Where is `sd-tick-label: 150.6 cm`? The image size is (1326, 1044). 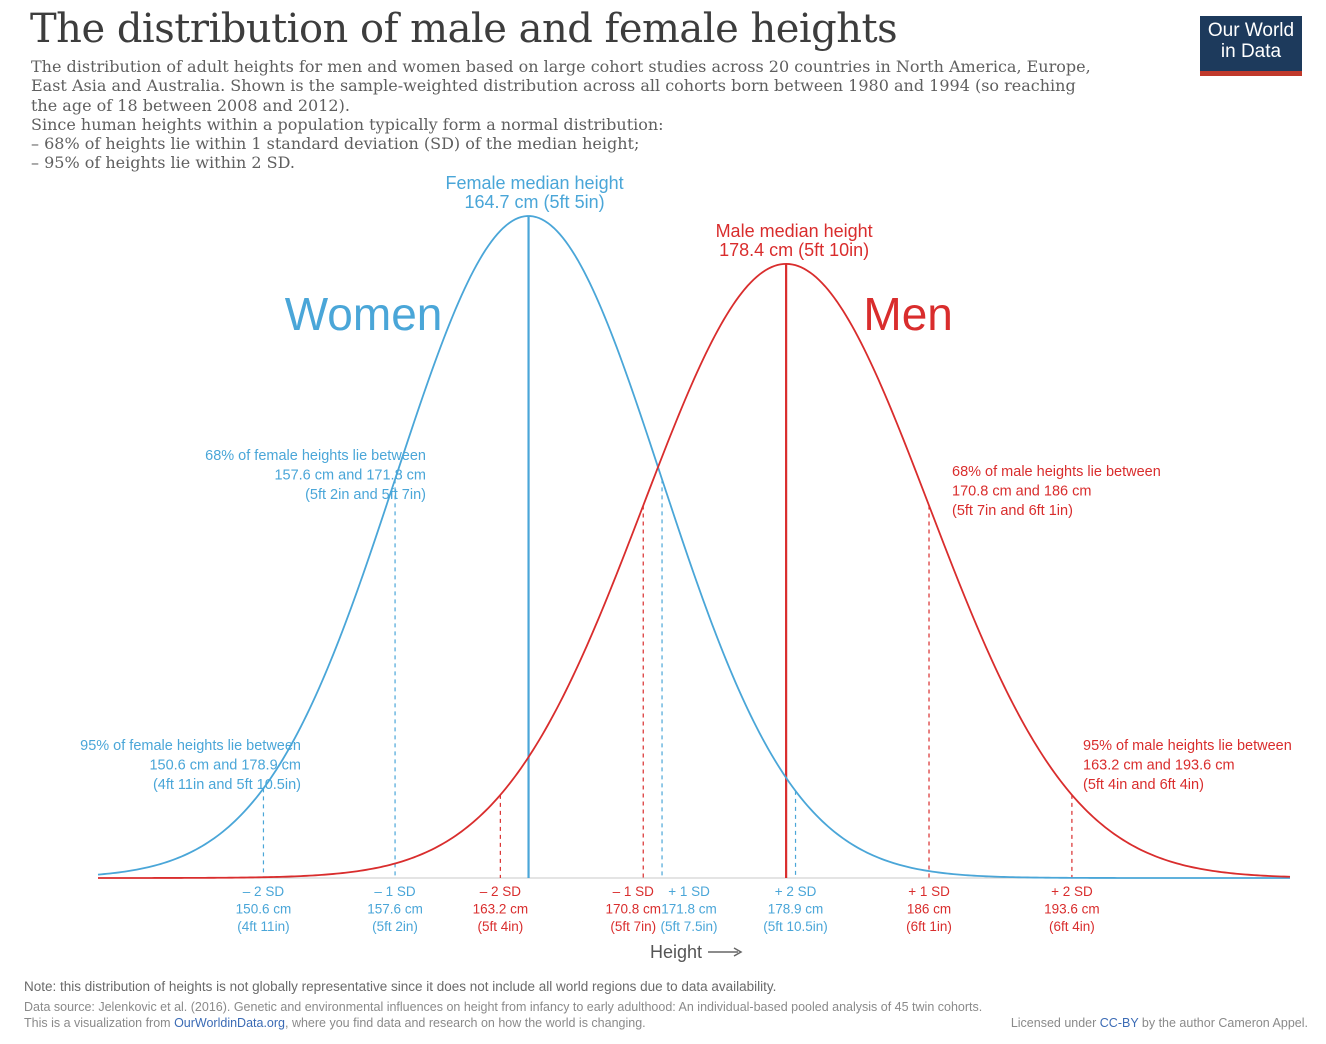 sd-tick-label: 150.6 cm is located at coordinates (264, 909).